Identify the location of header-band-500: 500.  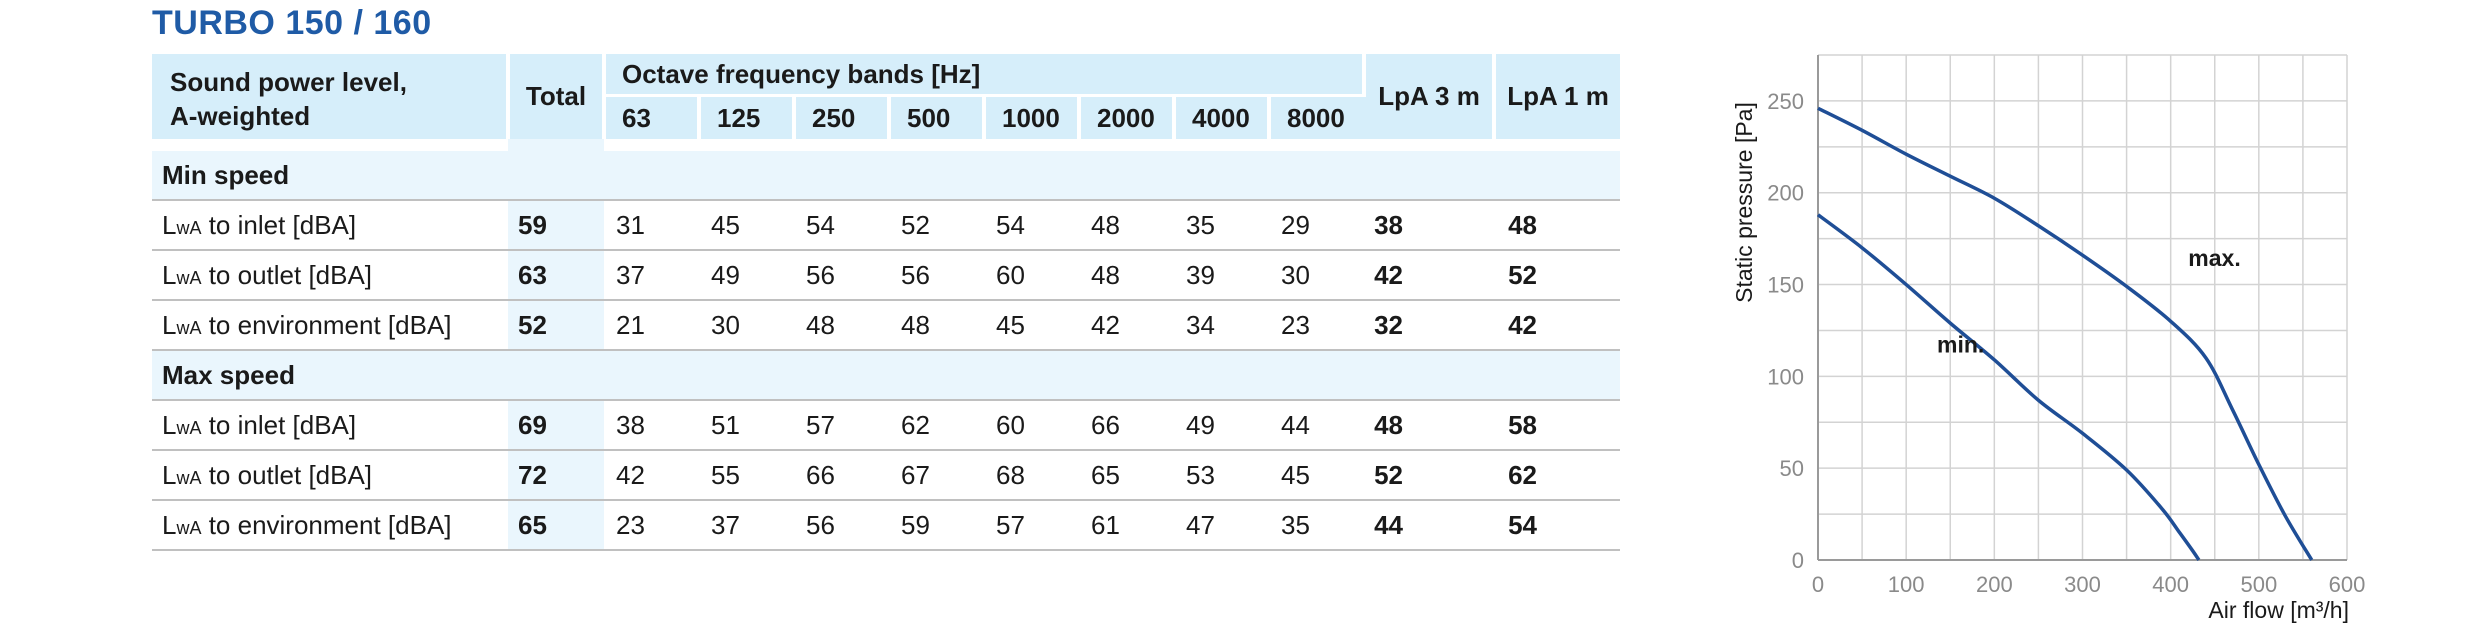
(937, 116).